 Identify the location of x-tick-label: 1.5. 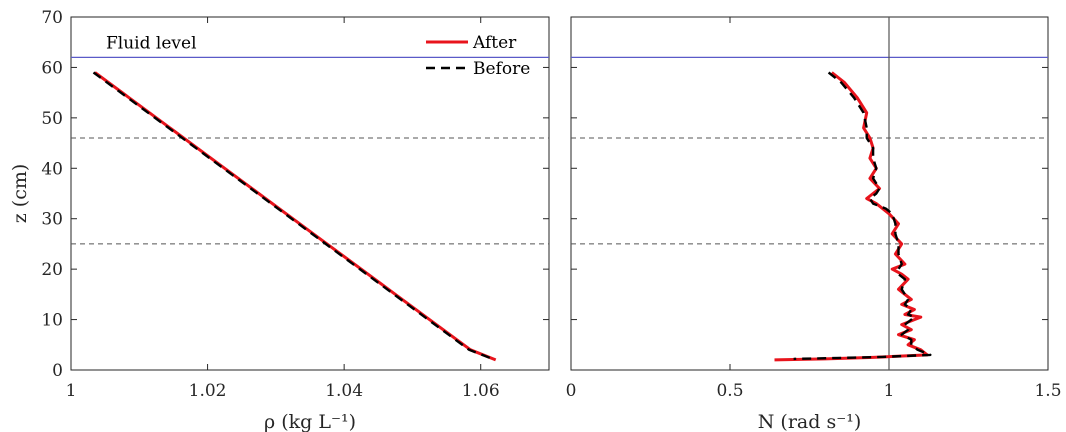
(1047, 391).